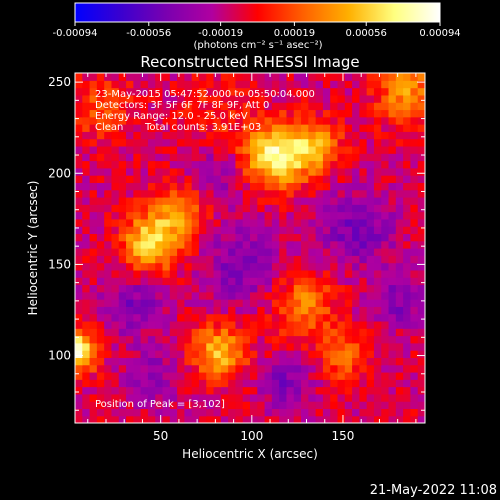  I want to click on annotation-time: 23-May-2015 05:47:52.000 to 05:50:04.000, so click(205, 94).